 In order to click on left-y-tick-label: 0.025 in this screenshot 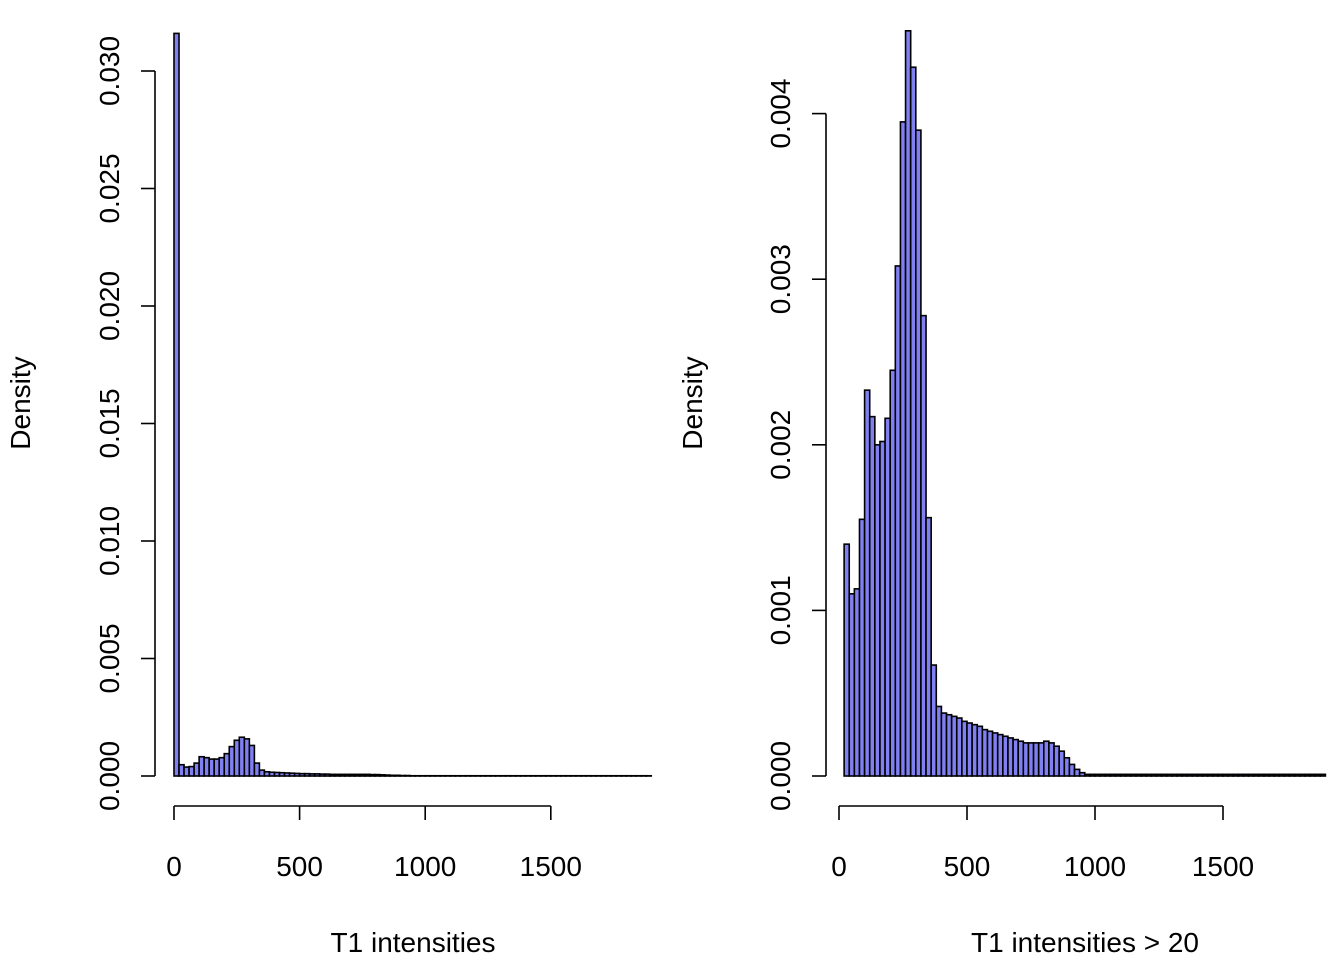, I will do `click(109, 188)`.